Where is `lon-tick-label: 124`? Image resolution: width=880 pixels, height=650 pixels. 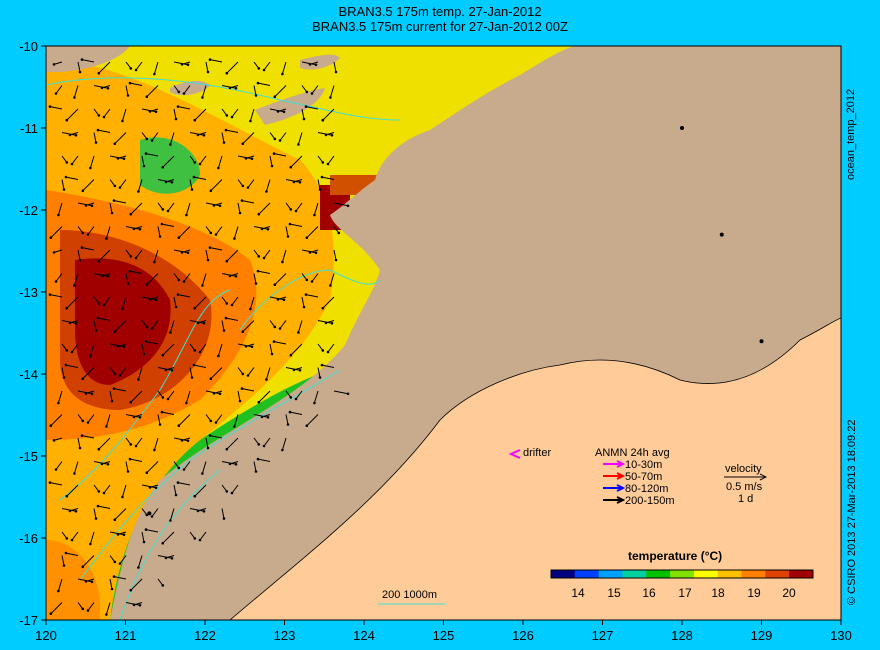
lon-tick-label: 124 is located at coordinates (364, 635).